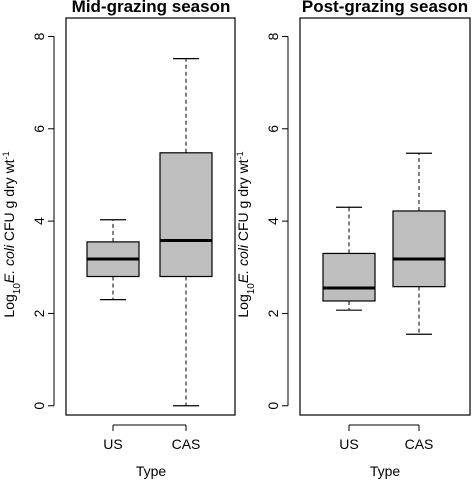 The width and height of the screenshot is (474, 481). I want to click on chart-title: Mid-grazing season, so click(151, 8).